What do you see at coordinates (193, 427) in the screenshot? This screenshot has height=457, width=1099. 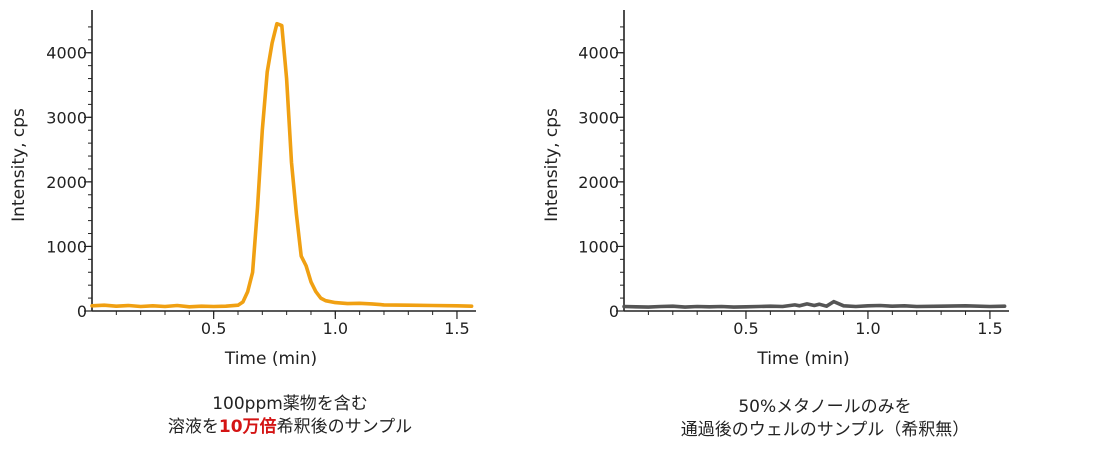 I see `caption-left-line2-pre: 溶液を` at bounding box center [193, 427].